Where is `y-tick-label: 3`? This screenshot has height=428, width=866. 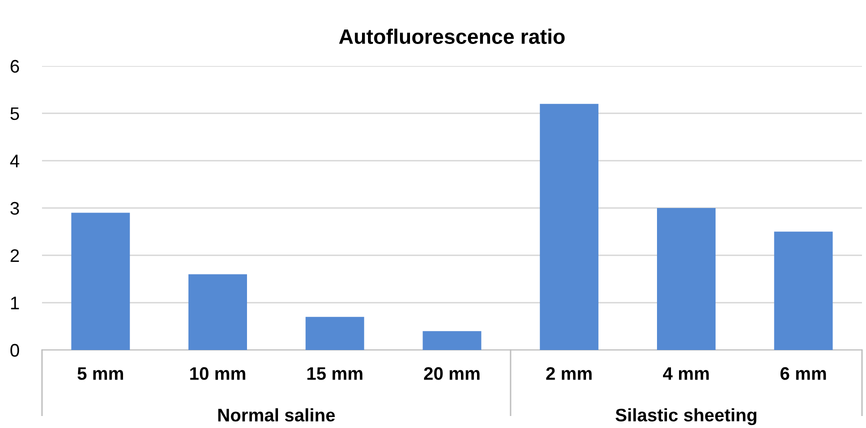
y-tick-label: 3 is located at coordinates (14, 208).